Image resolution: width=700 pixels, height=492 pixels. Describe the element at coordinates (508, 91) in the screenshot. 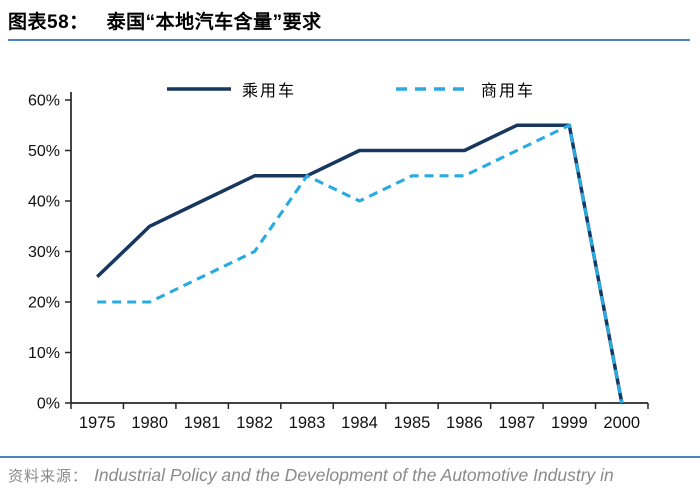

I see `legend-label-commercial: 商用车` at that location.